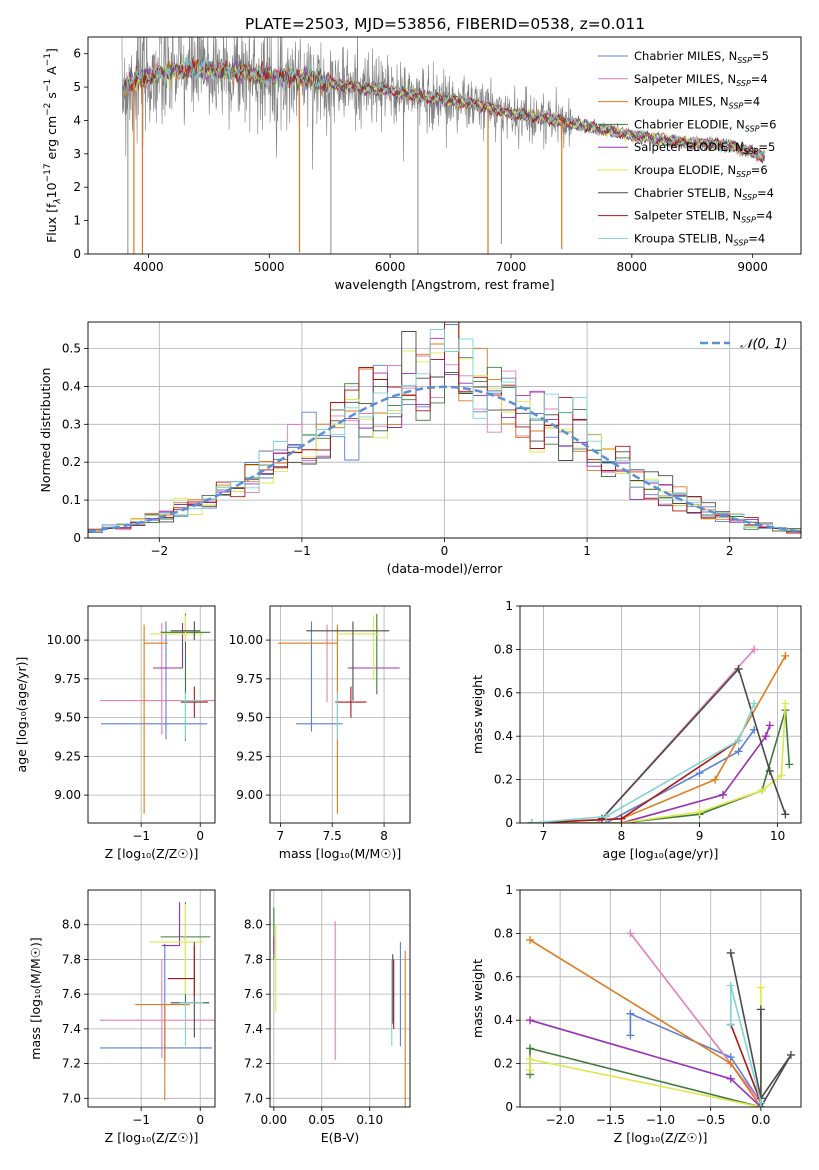  Describe the element at coordinates (681, 102) in the screenshot. I see `legend-label: Kroupa MILES, N` at that location.